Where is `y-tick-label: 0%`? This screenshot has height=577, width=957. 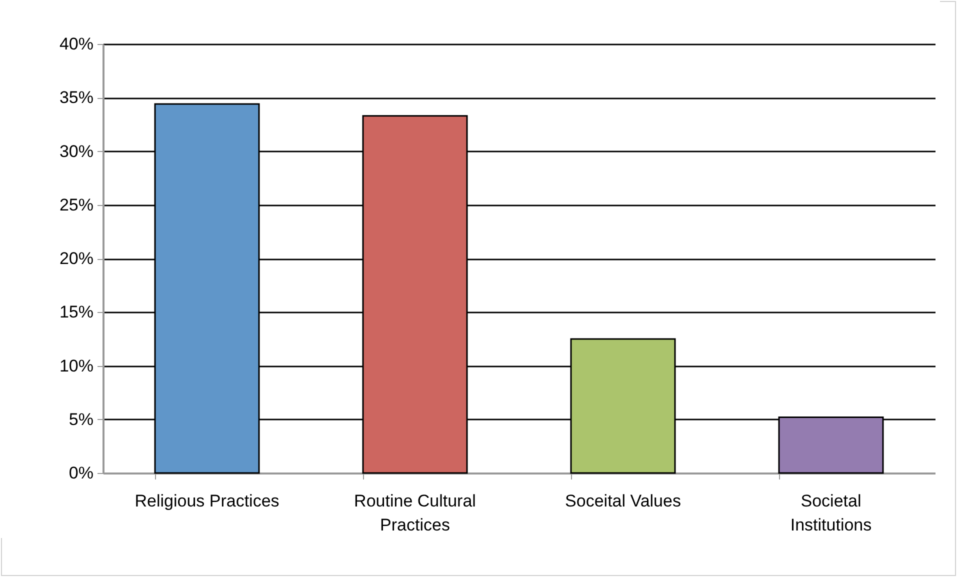
y-tick-label: 0% is located at coordinates (81, 473).